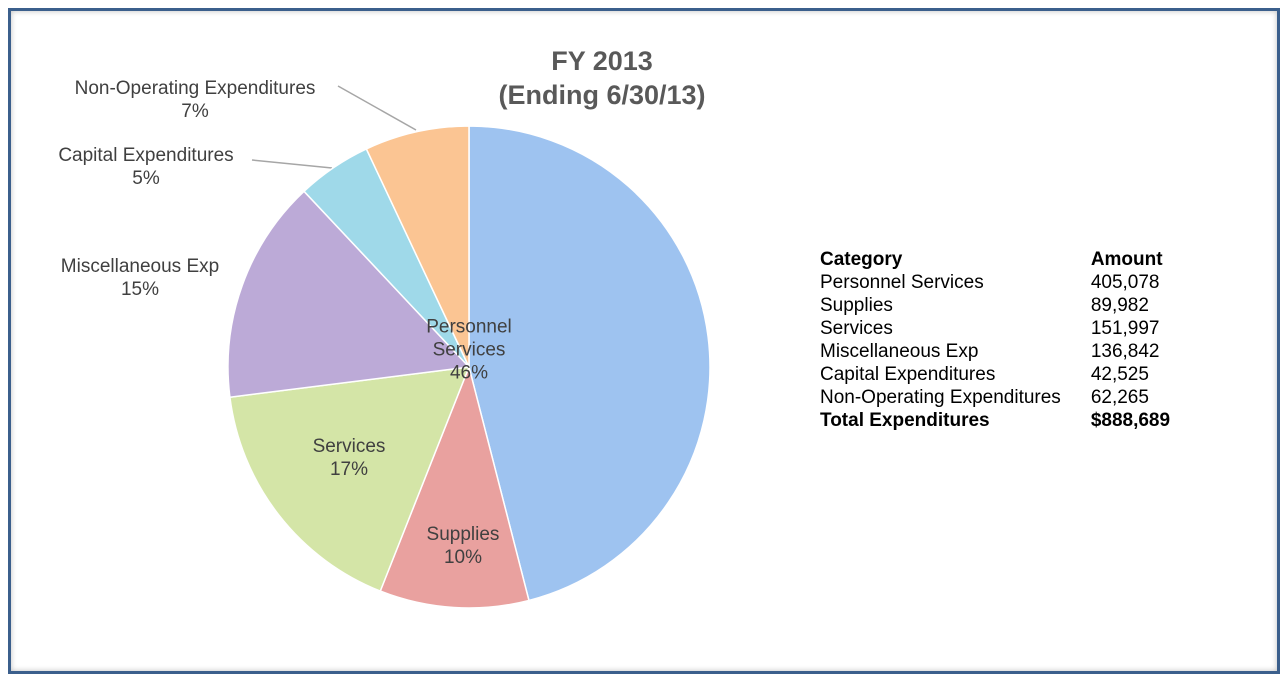 The width and height of the screenshot is (1288, 674). I want to click on table-row: Miscellaneous Exp 136,842, so click(995, 351).